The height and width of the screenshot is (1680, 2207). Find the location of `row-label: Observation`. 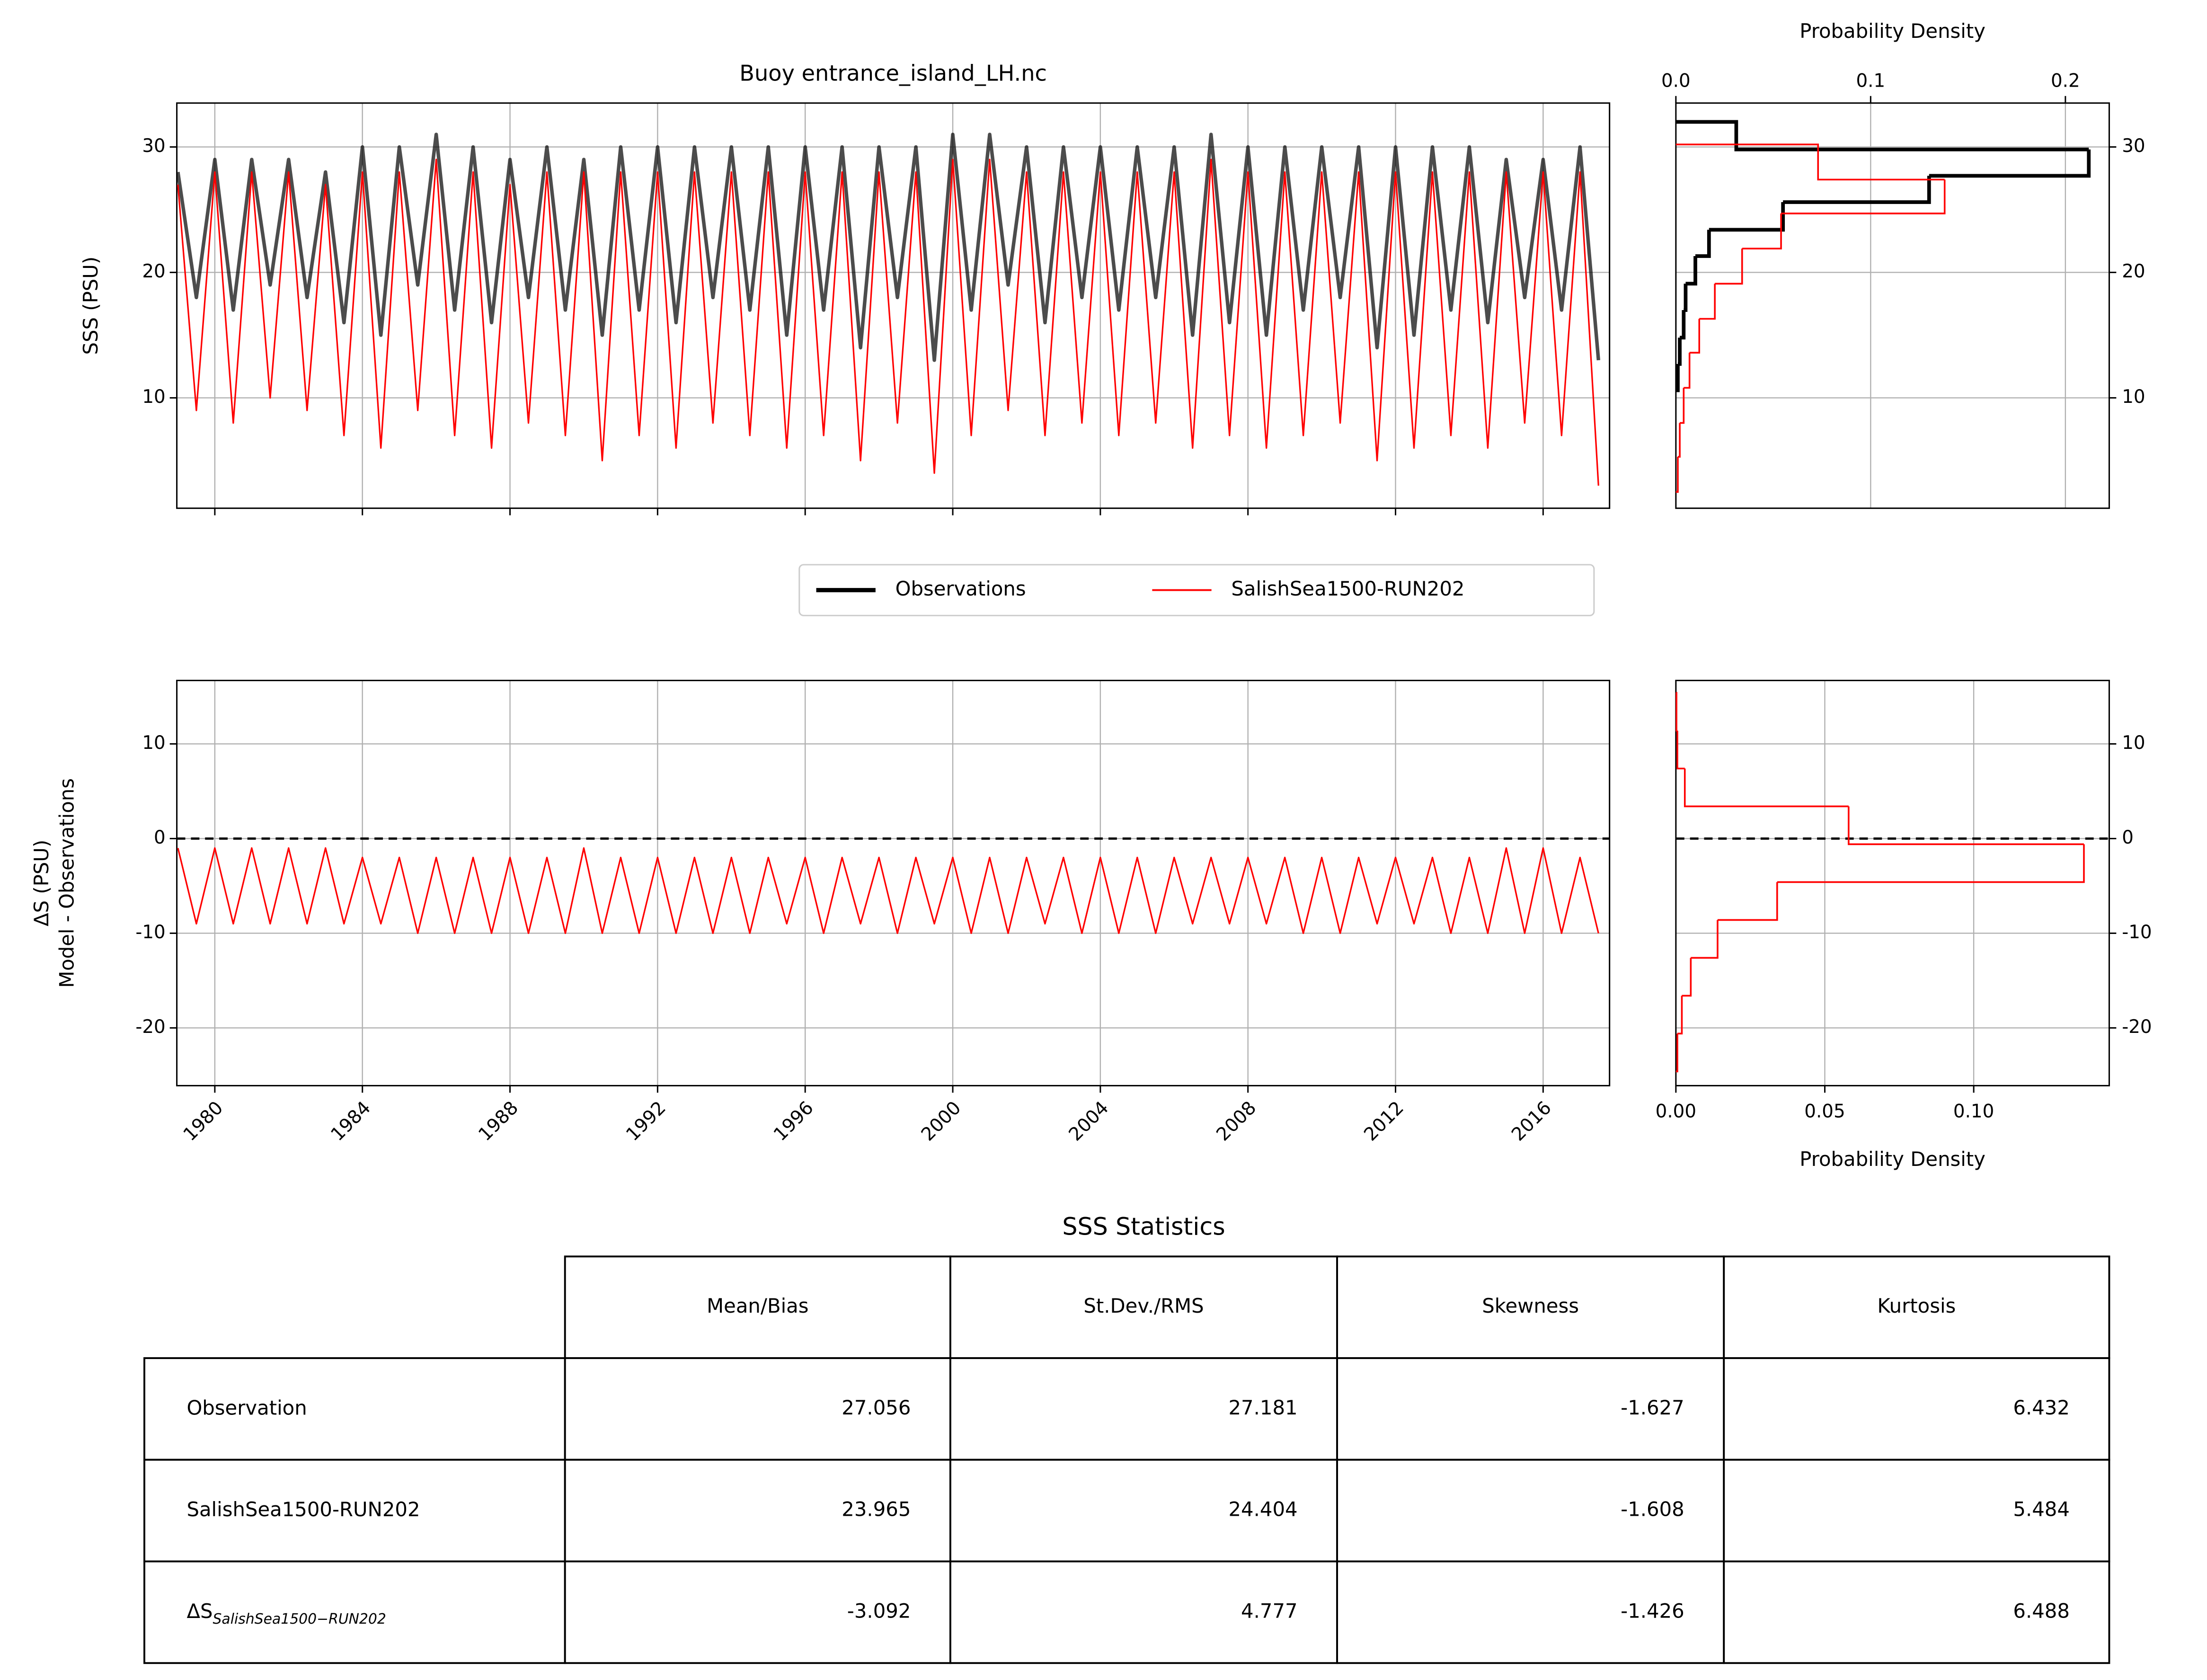

row-label: Observation is located at coordinates (247, 1407).